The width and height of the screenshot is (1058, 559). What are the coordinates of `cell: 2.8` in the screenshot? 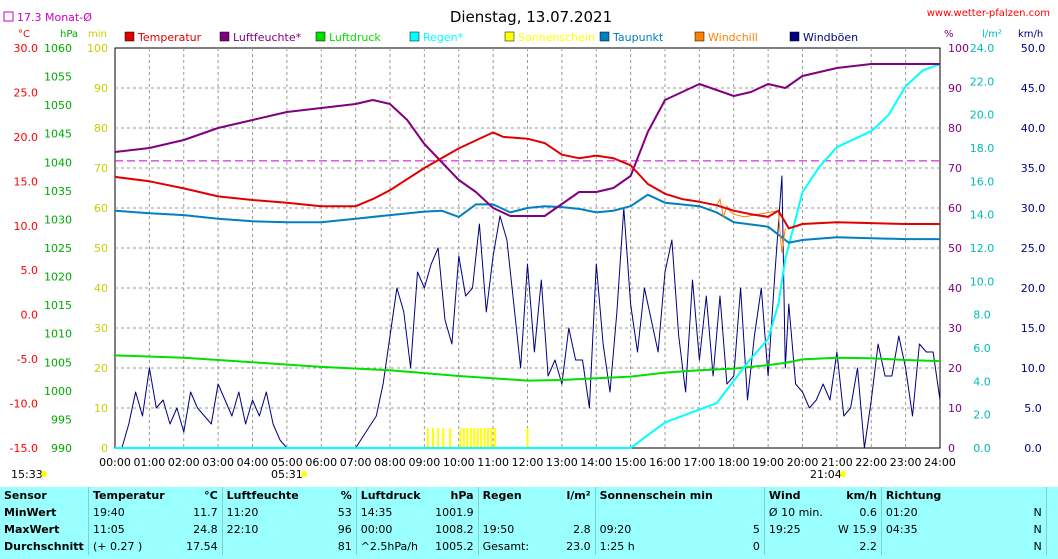 It's located at (582, 529).